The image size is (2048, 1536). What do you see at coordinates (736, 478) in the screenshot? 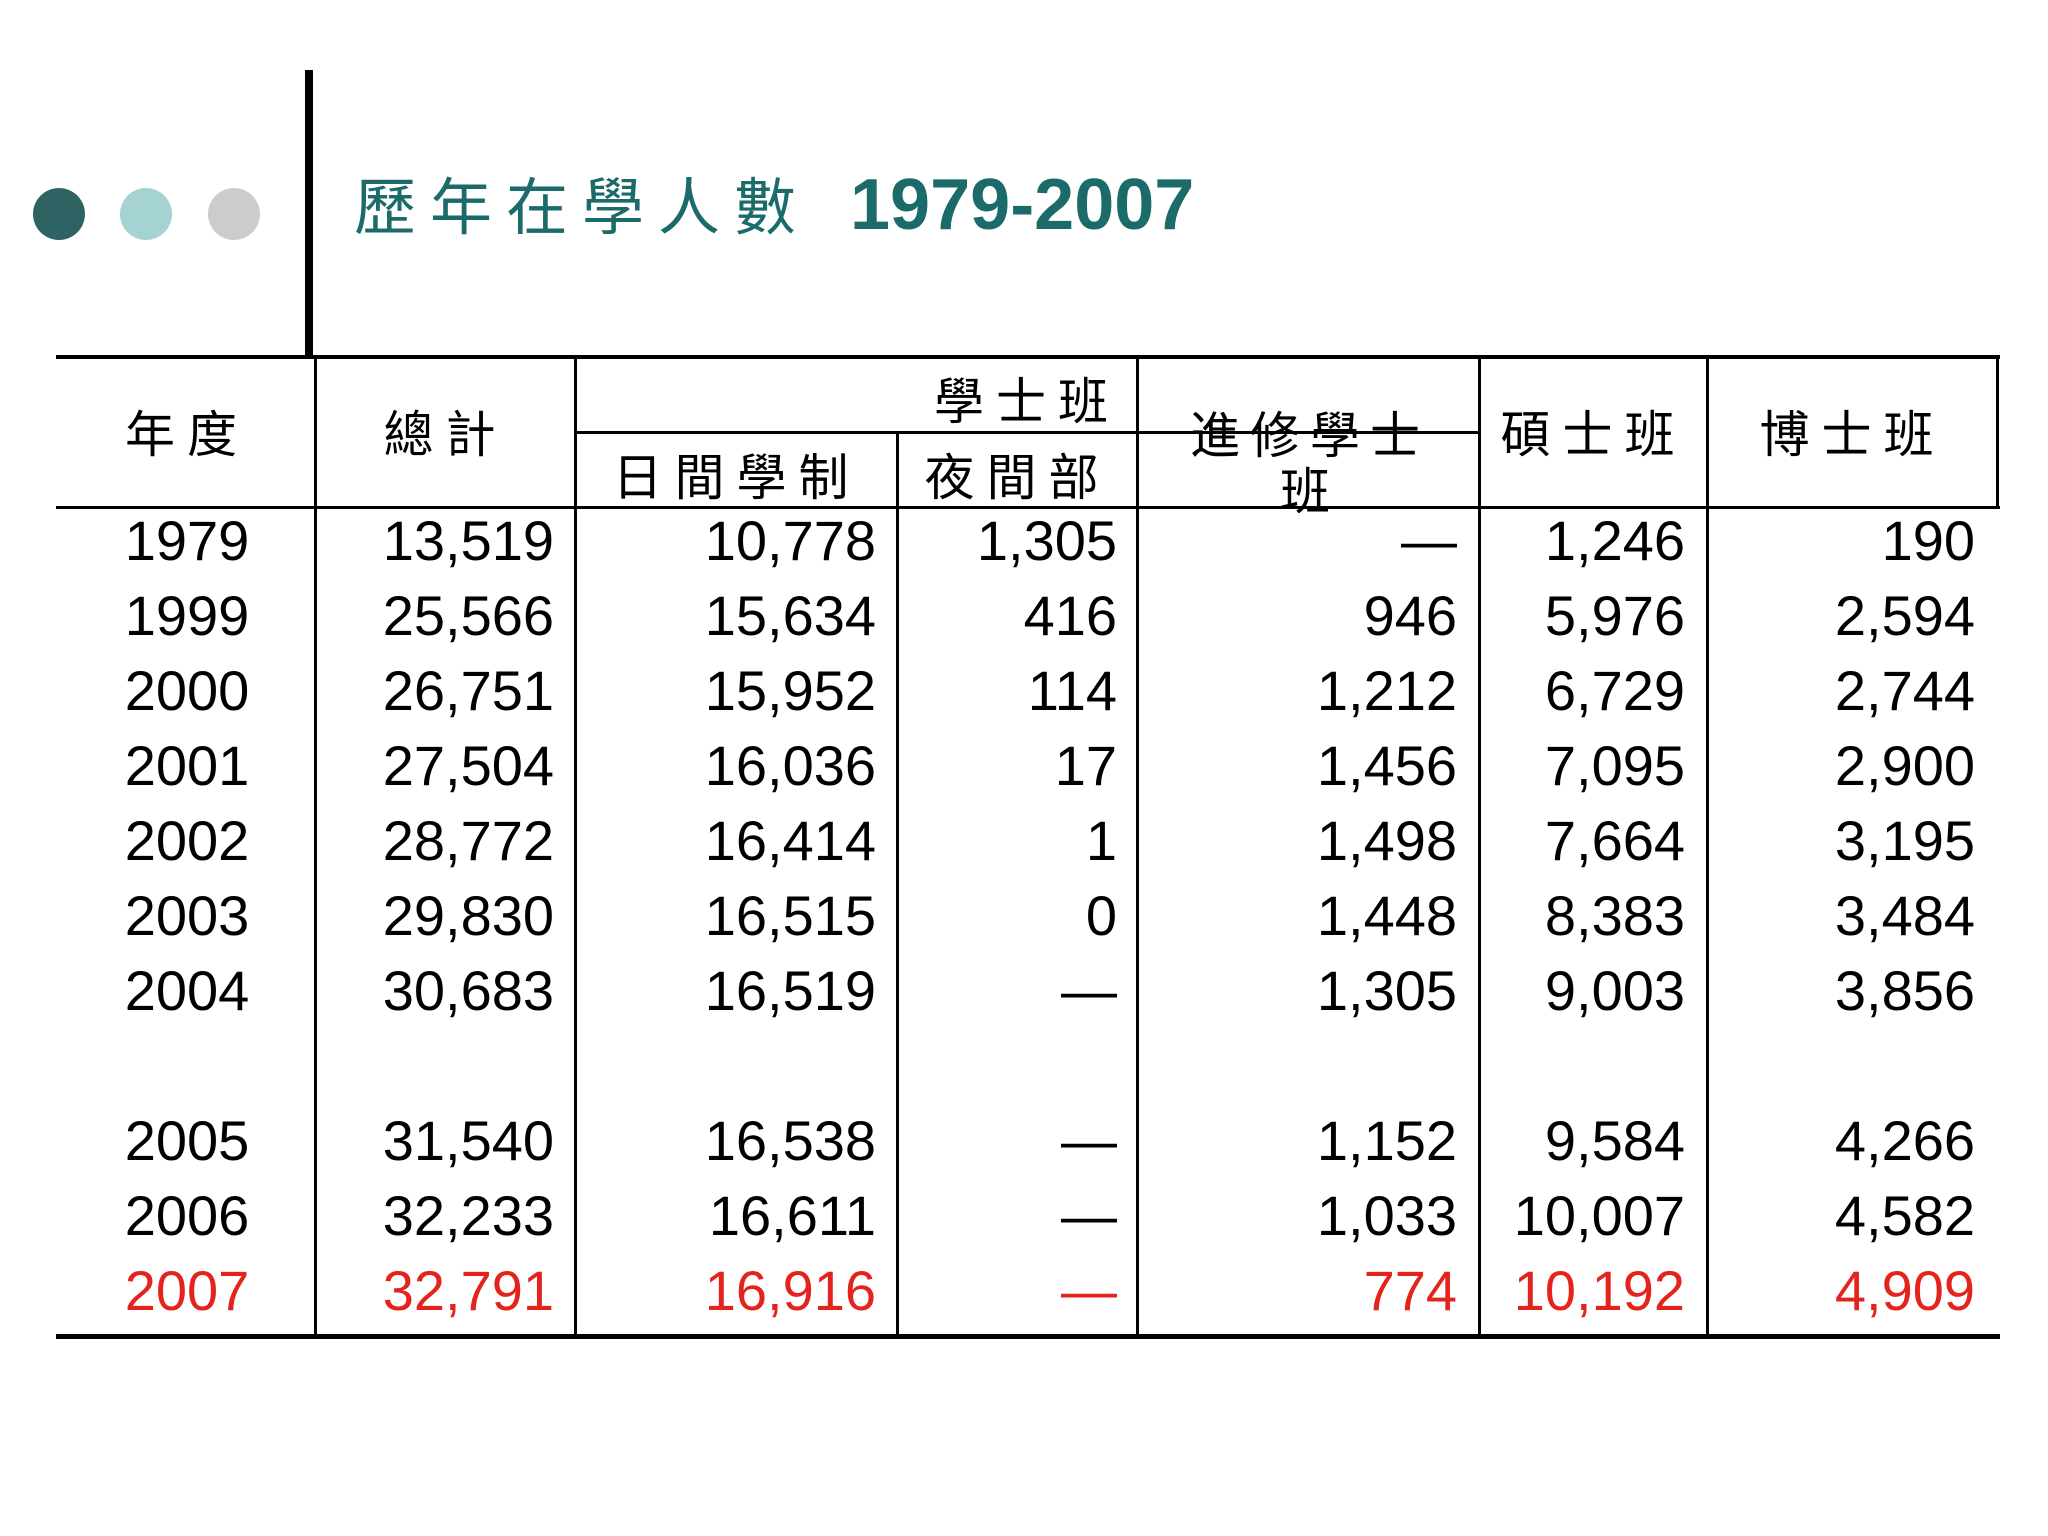
I see `header-day-program: 日間學制` at bounding box center [736, 478].